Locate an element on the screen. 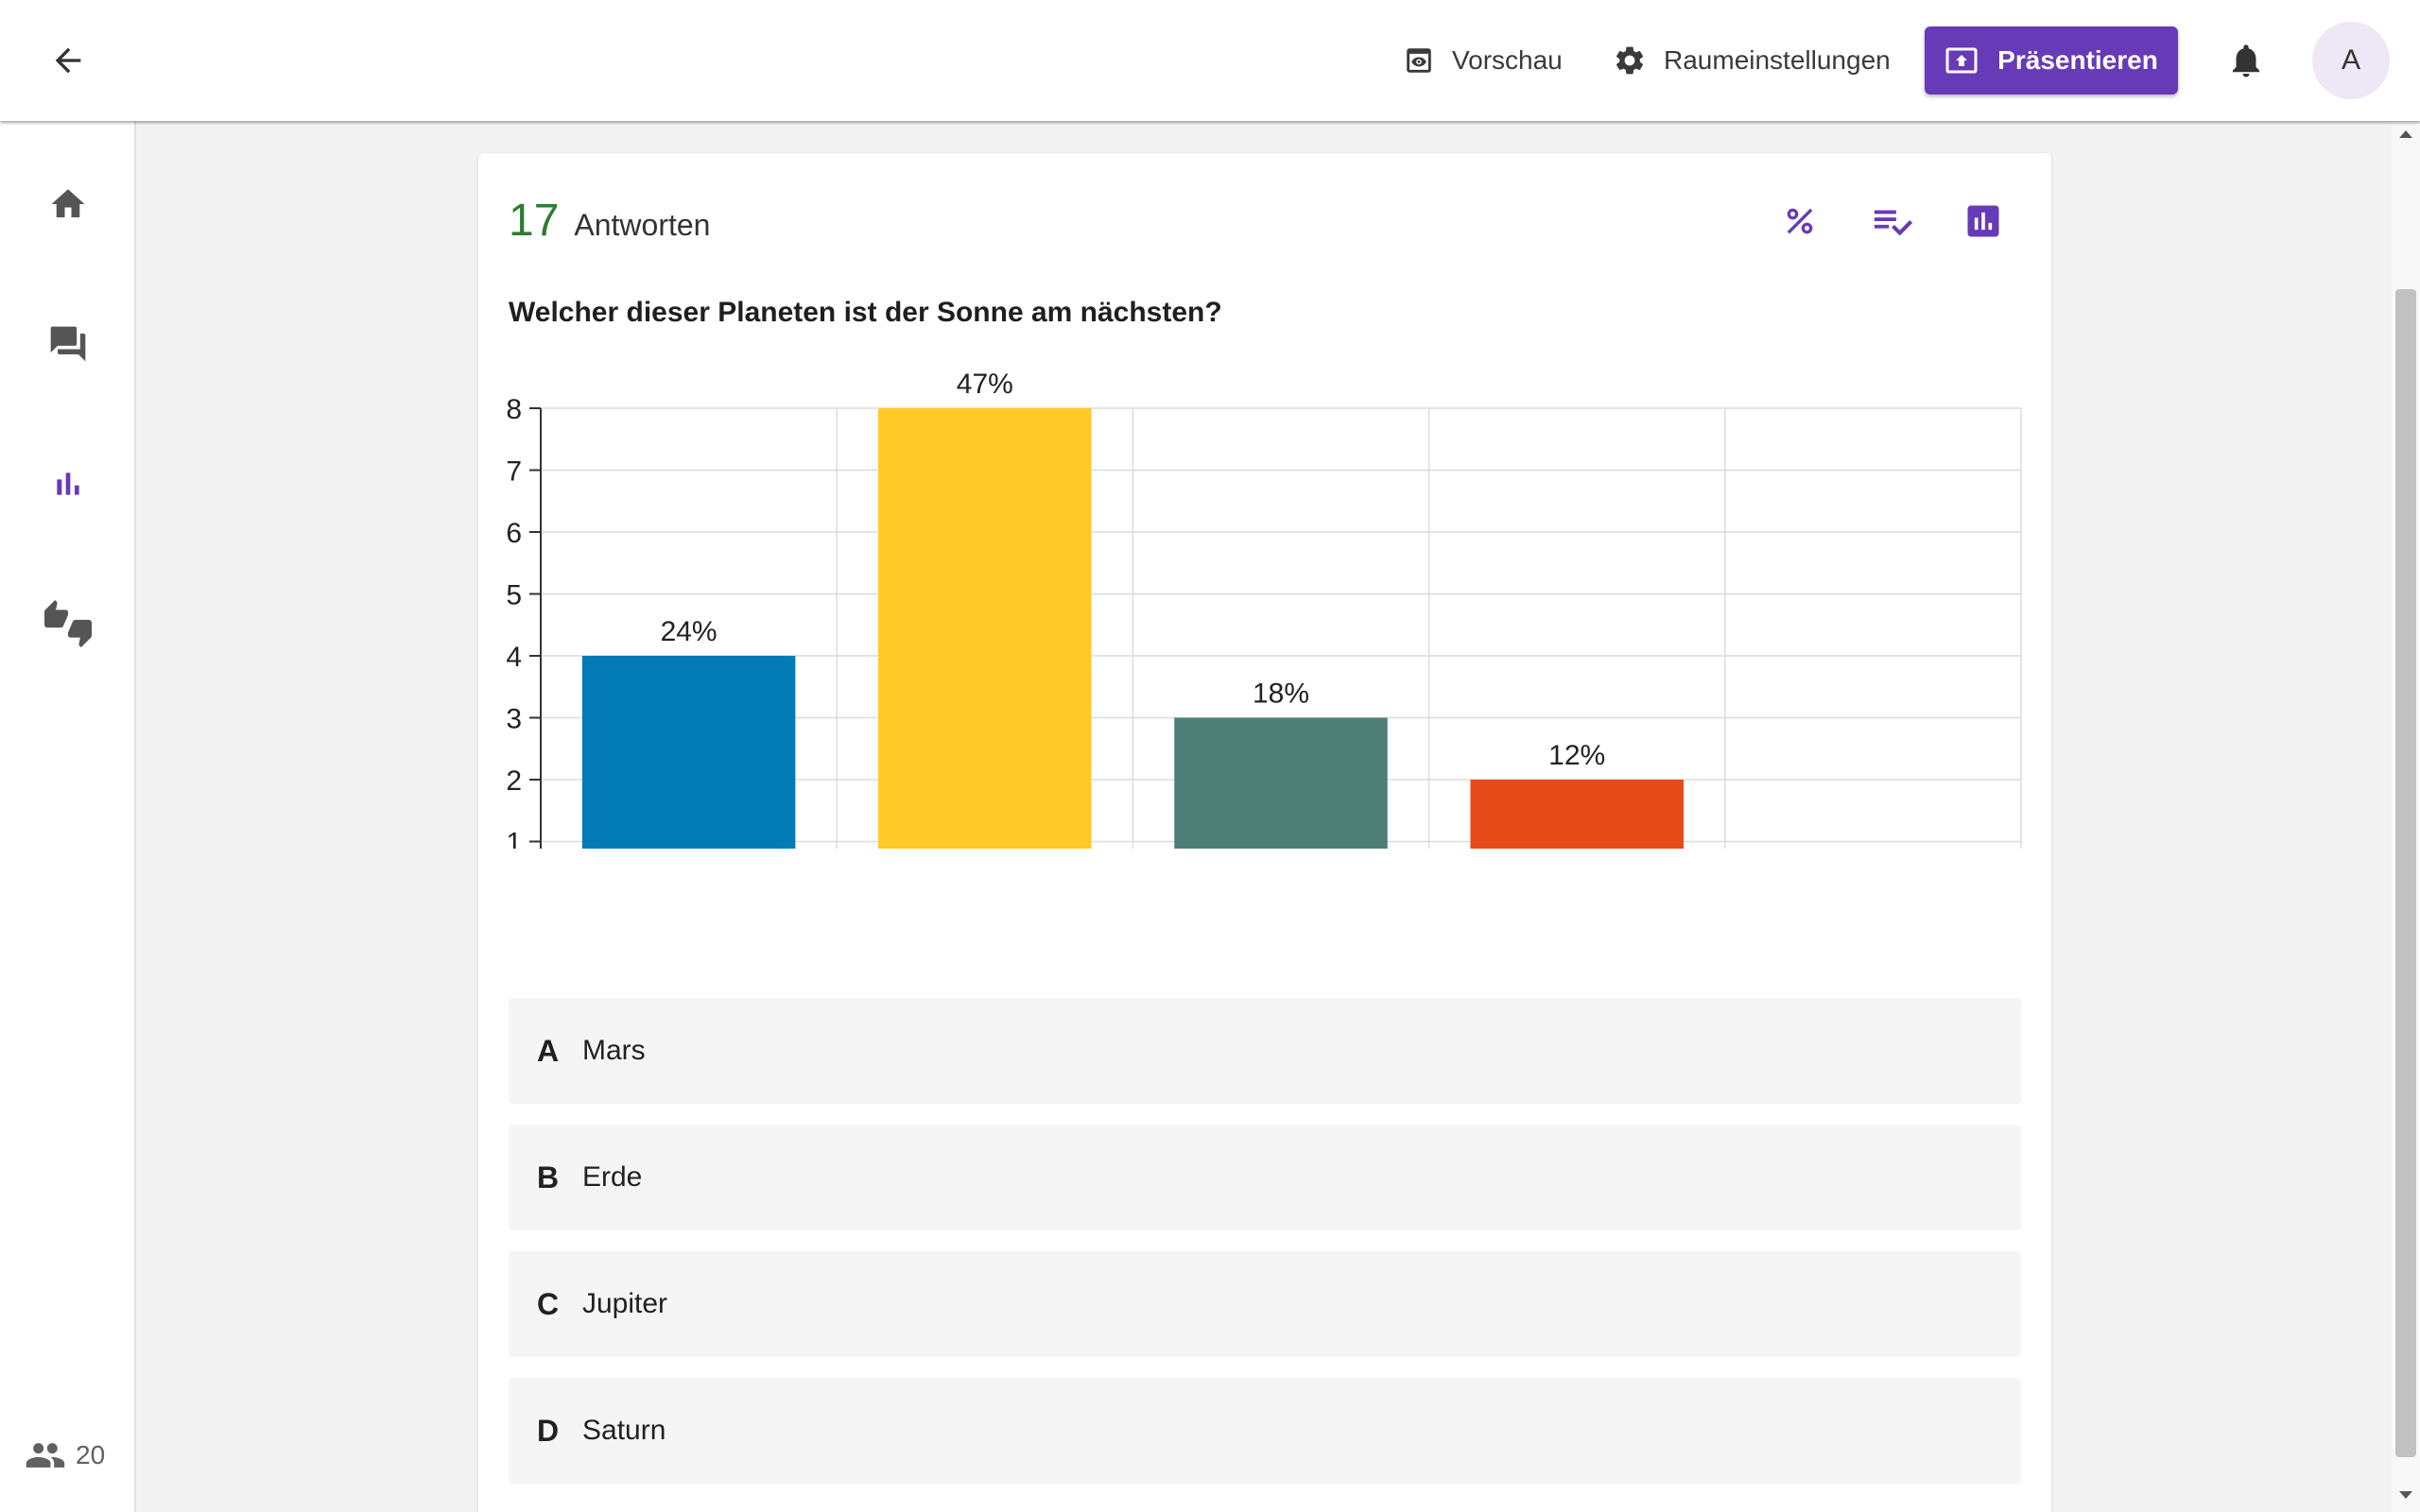  scrollbar is located at coordinates (2406, 816).